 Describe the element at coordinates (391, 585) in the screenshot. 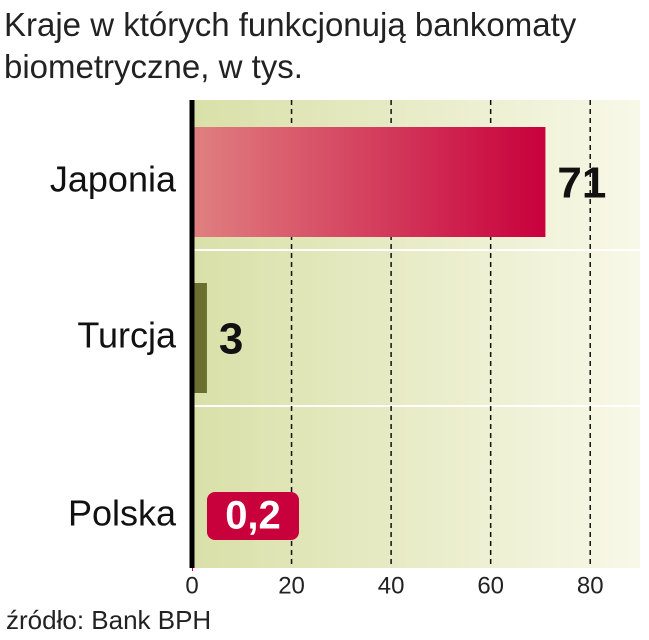

I see `x-tick-label: 40` at that location.